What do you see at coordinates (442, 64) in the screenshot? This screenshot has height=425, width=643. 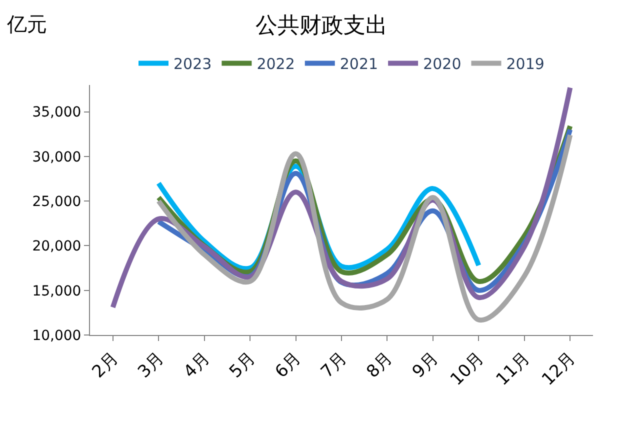 I see `legend-label: 2020` at bounding box center [442, 64].